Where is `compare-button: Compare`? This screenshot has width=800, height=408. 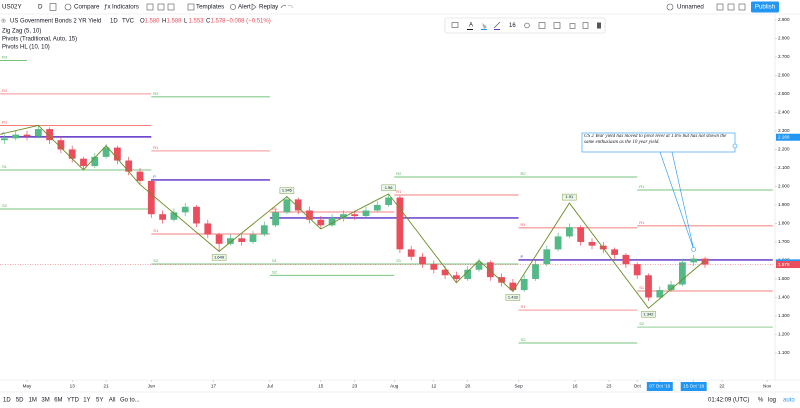
compare-button: Compare is located at coordinates (87, 7).